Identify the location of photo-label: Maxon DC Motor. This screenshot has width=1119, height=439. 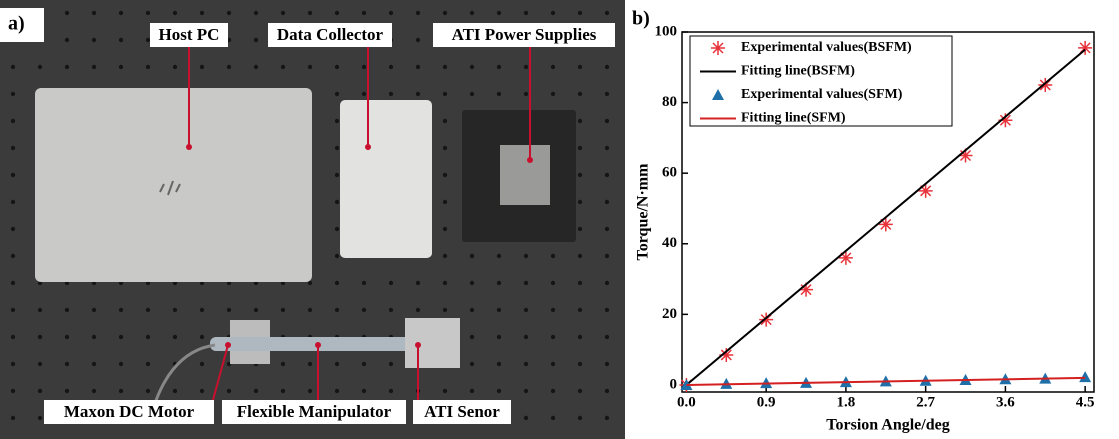
(129, 411).